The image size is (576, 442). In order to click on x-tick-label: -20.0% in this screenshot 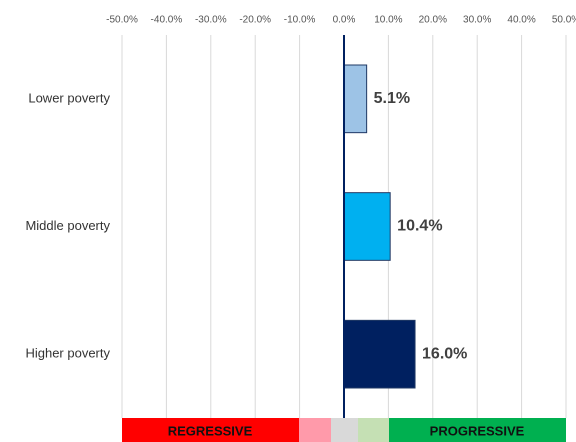, I will do `click(255, 20)`.